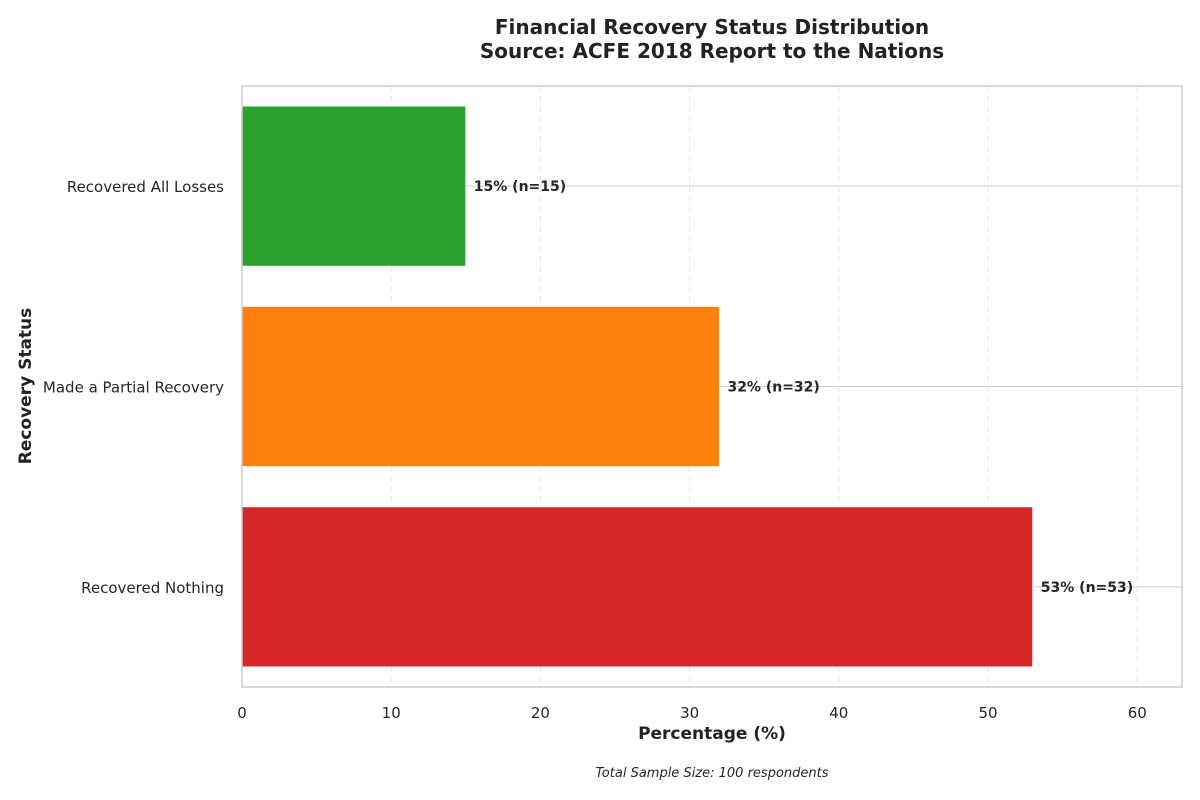 The image size is (1200, 800). What do you see at coordinates (838, 713) in the screenshot?
I see `x-tick-label: 40` at bounding box center [838, 713].